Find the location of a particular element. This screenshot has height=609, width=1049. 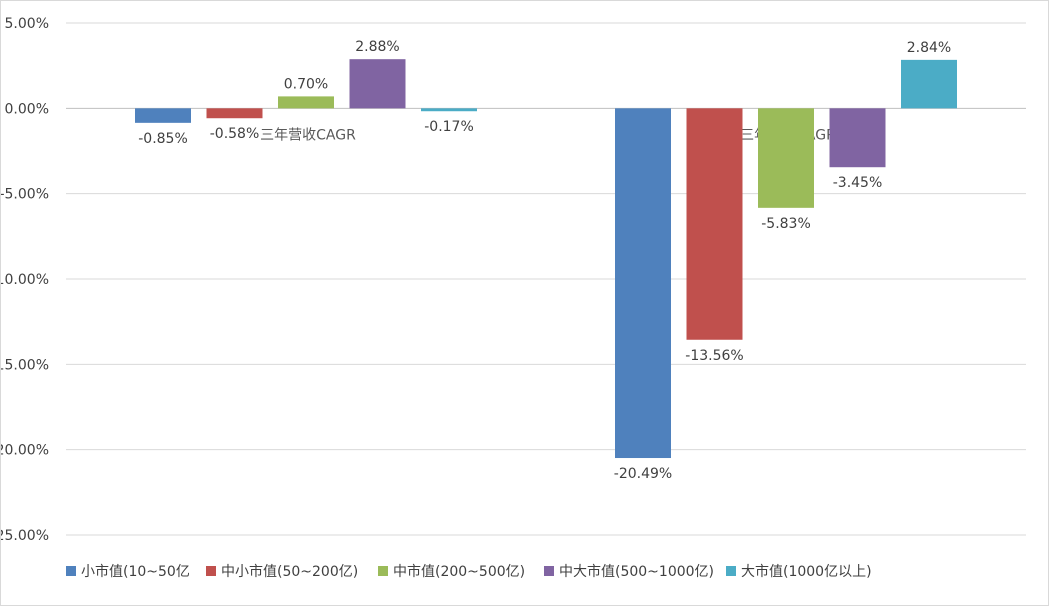

category-label: 三年营收CAGR is located at coordinates (308, 135).